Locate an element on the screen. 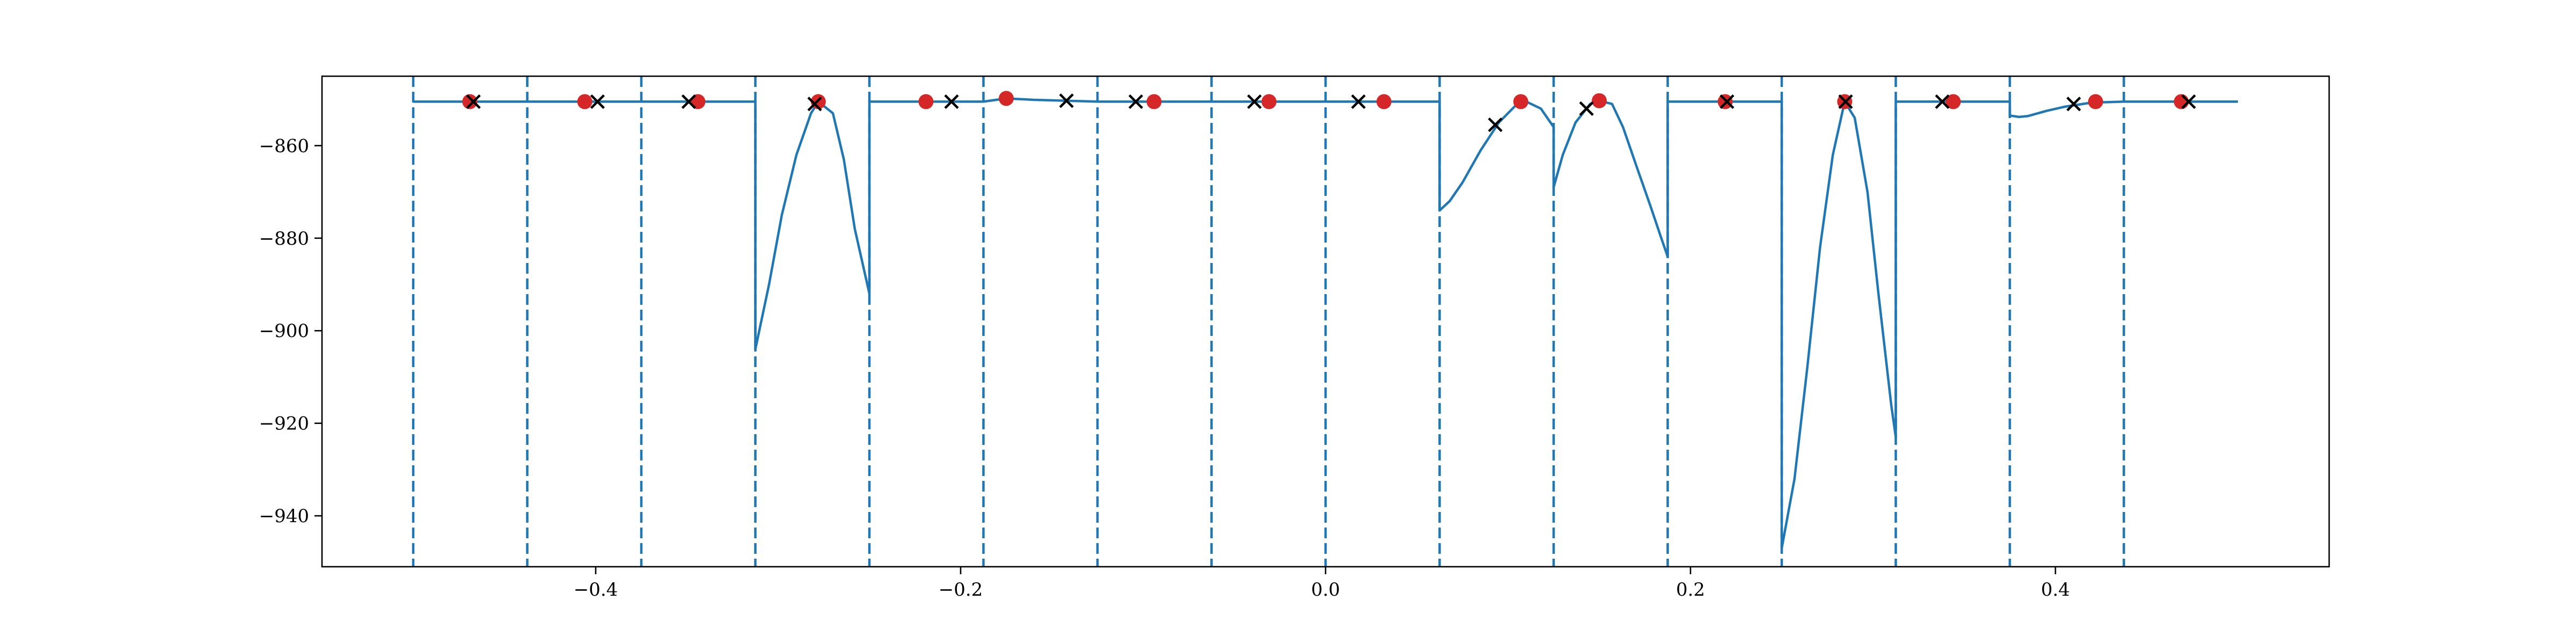 The width and height of the screenshot is (2576, 644). x-tick-label: −0.2 is located at coordinates (961, 590).